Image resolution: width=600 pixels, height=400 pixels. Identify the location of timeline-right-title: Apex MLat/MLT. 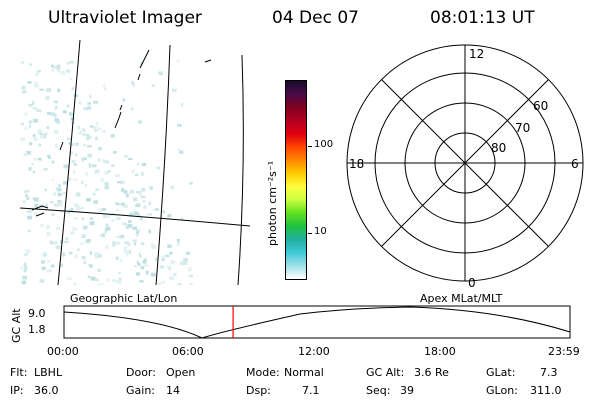
(461, 298).